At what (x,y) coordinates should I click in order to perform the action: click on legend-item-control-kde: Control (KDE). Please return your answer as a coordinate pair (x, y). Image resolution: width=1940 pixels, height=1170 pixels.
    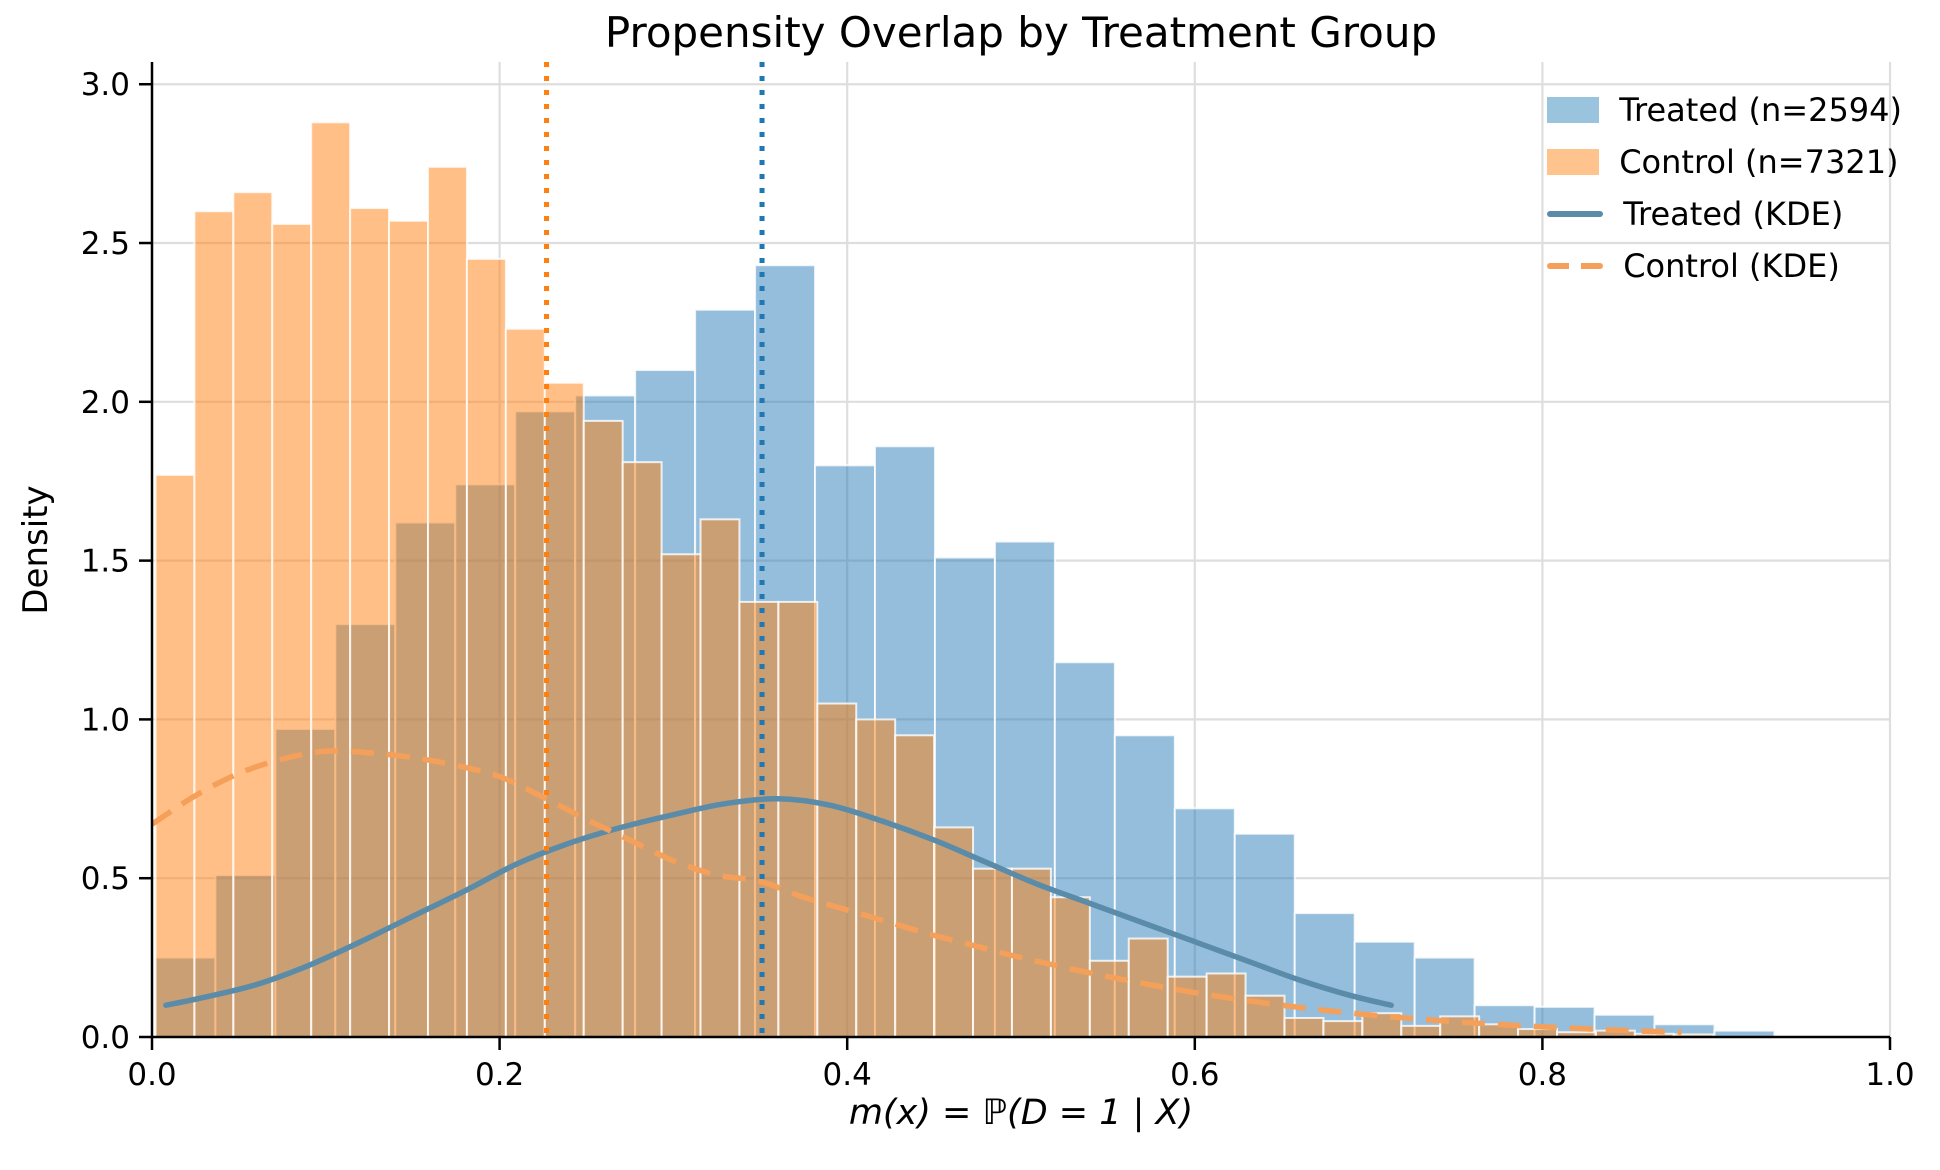
    Looking at the image, I should click on (1724, 265).